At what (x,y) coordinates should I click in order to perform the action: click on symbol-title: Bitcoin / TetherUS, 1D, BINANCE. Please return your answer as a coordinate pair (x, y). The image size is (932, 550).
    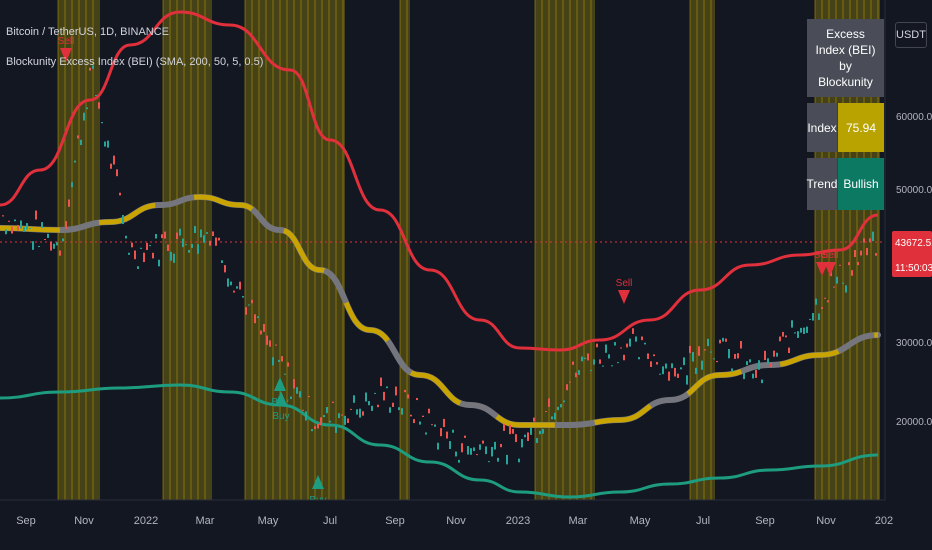
    Looking at the image, I should click on (88, 32).